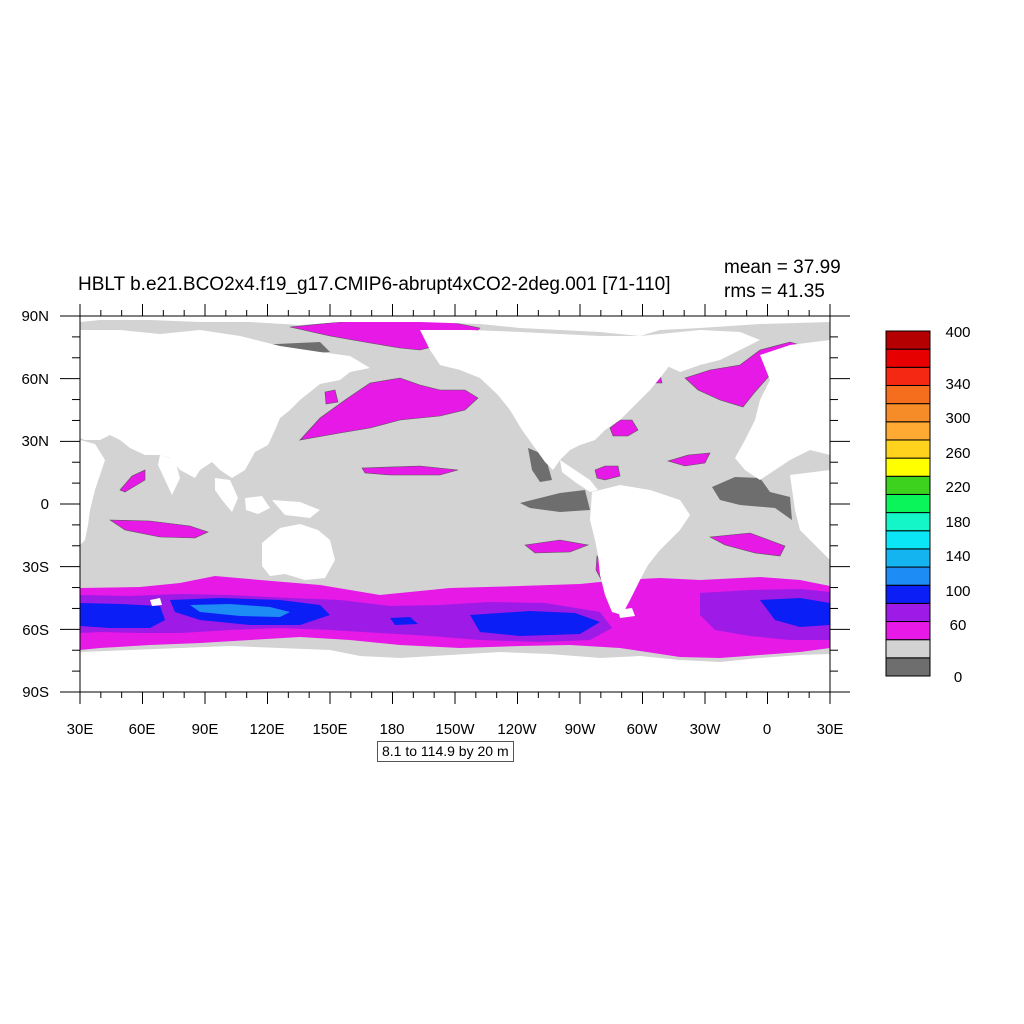 The height and width of the screenshot is (1024, 1024). I want to click on cyan-blue-core, so click(240, 610).